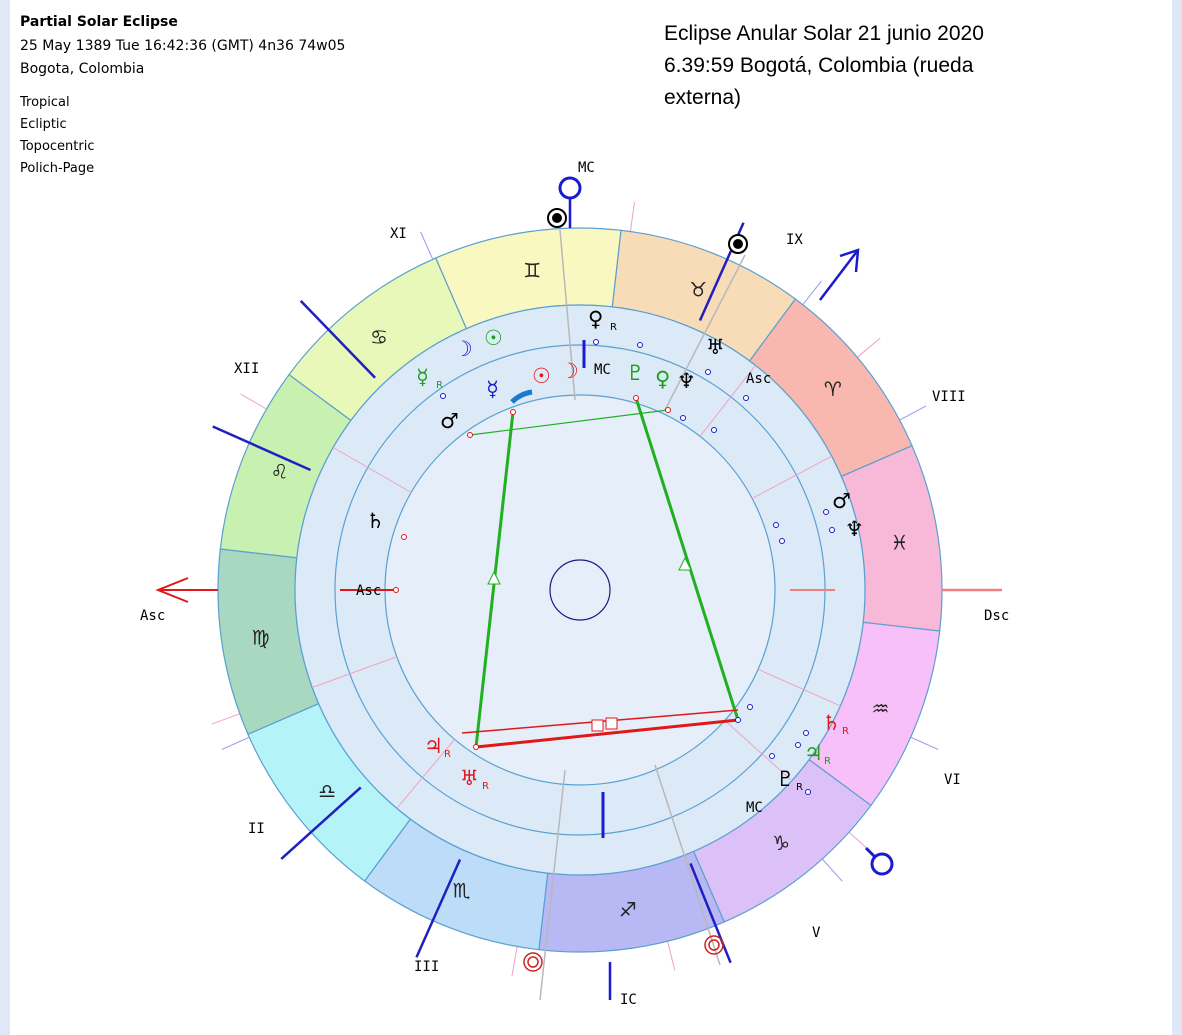 The width and height of the screenshot is (1182, 1035). I want to click on overlay-title: 6.39:59 Bogotá, Colombia (rueda, so click(819, 65).